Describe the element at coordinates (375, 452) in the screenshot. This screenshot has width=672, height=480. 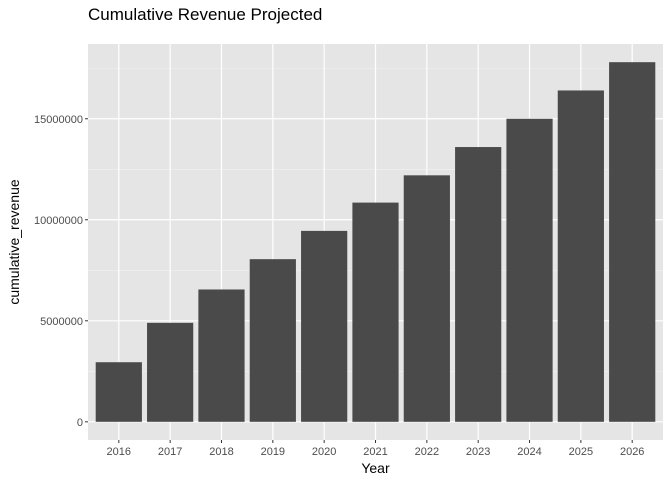
I see `x-tick-label: 2021` at that location.